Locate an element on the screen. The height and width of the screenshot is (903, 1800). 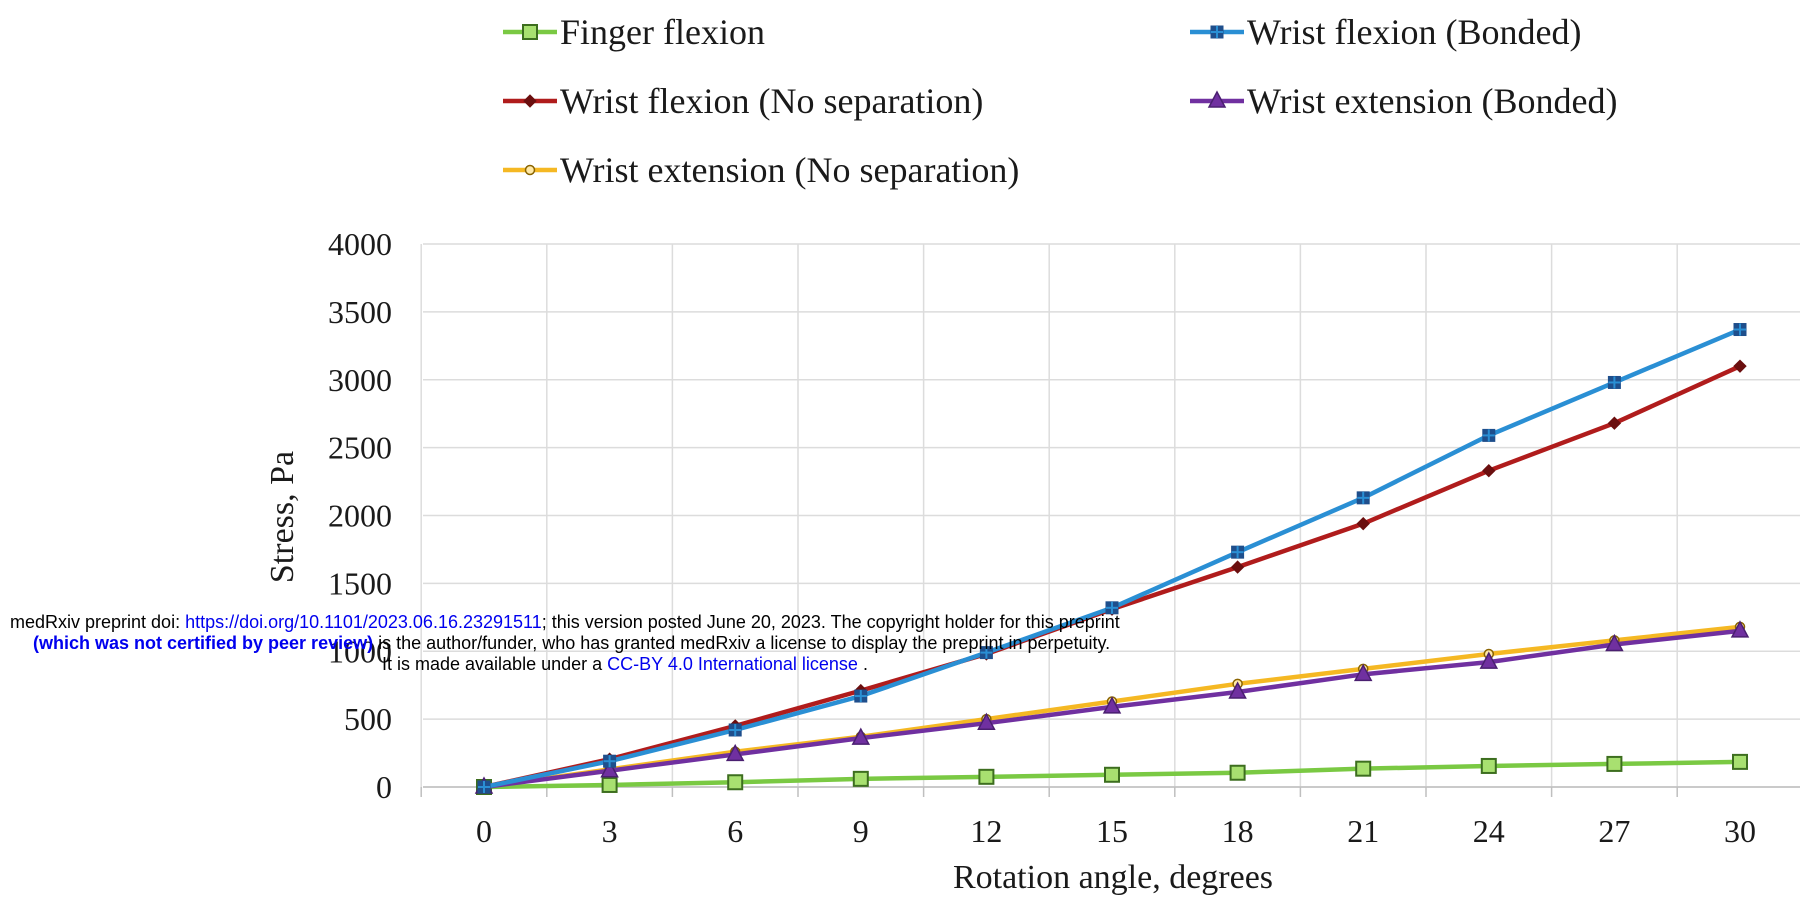
legend-item: Finger flexion is located at coordinates (634, 32).